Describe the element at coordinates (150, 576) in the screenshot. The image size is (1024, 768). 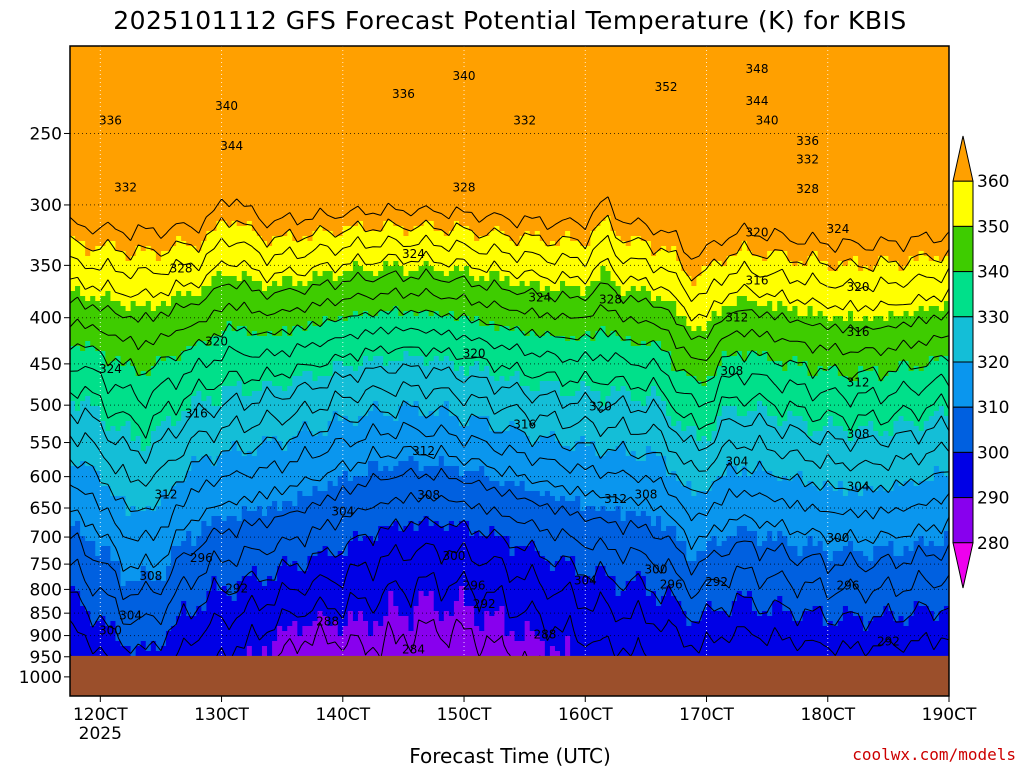
I see `isentrope-label: 308` at that location.